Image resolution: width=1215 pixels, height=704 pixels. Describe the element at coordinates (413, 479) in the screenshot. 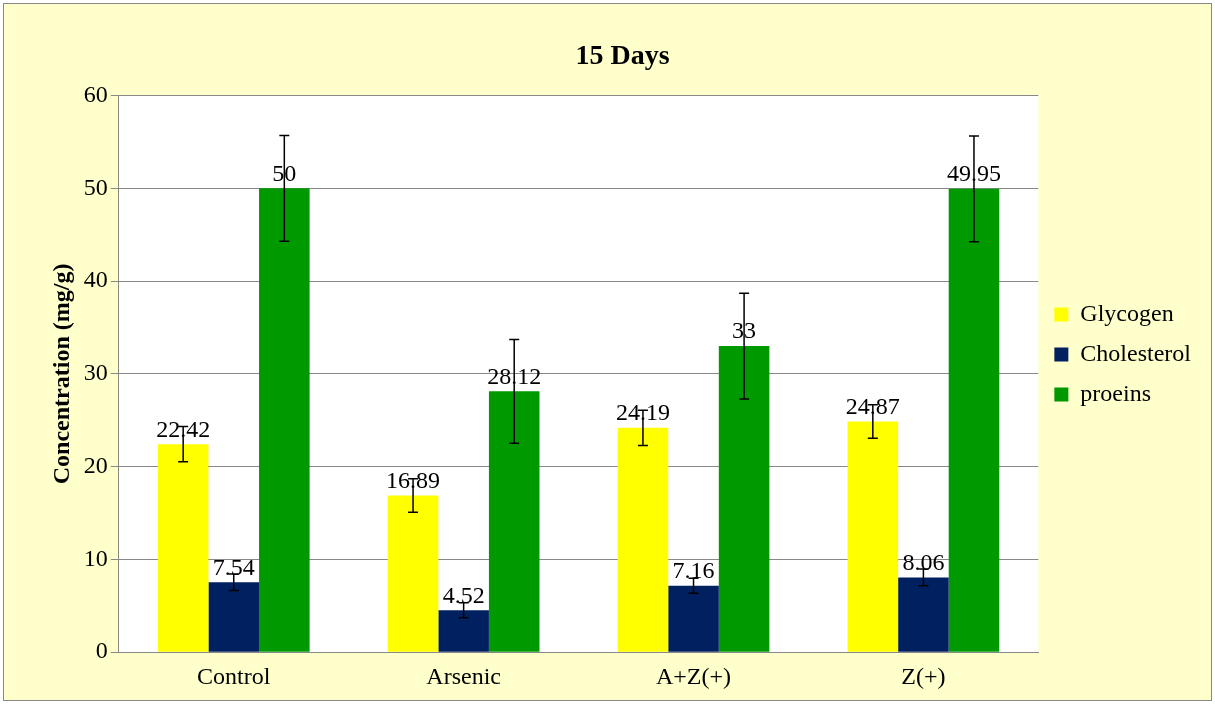

I see `data-label: 16.89` at that location.